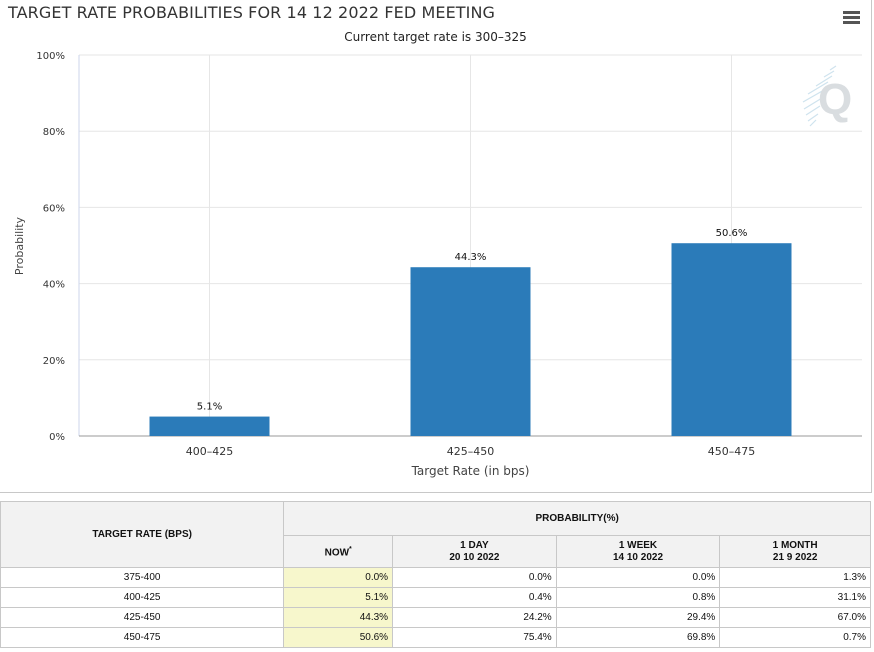 The height and width of the screenshot is (652, 874). What do you see at coordinates (795, 545) in the screenshot?
I see `column-header-label: 1 MONTH` at bounding box center [795, 545].